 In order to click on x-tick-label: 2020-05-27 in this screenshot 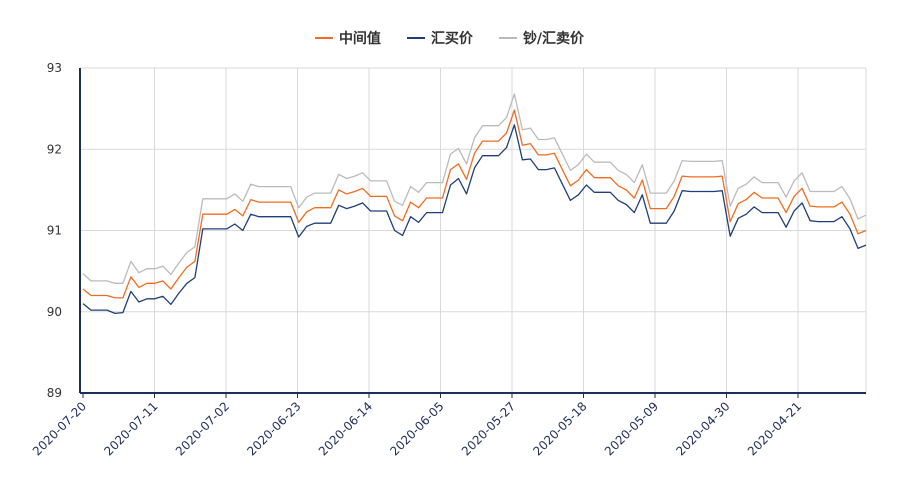, I will do `click(488, 428)`.